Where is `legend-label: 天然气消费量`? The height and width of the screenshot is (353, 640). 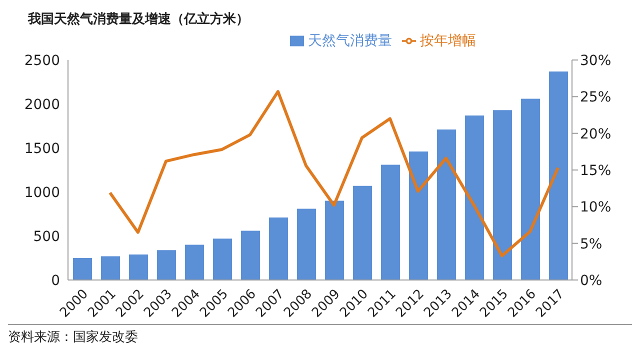
legend-label: 天然气消费量 is located at coordinates (350, 41).